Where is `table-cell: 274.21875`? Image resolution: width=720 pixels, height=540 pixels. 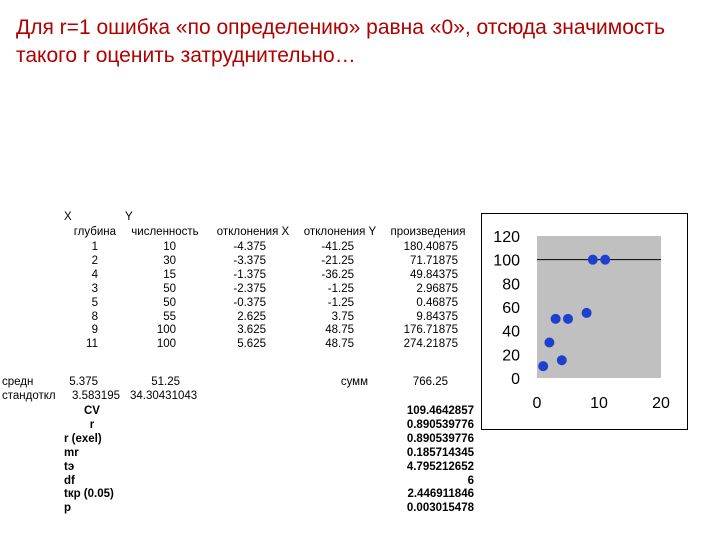
table-cell: 274.21875 is located at coordinates (430, 344).